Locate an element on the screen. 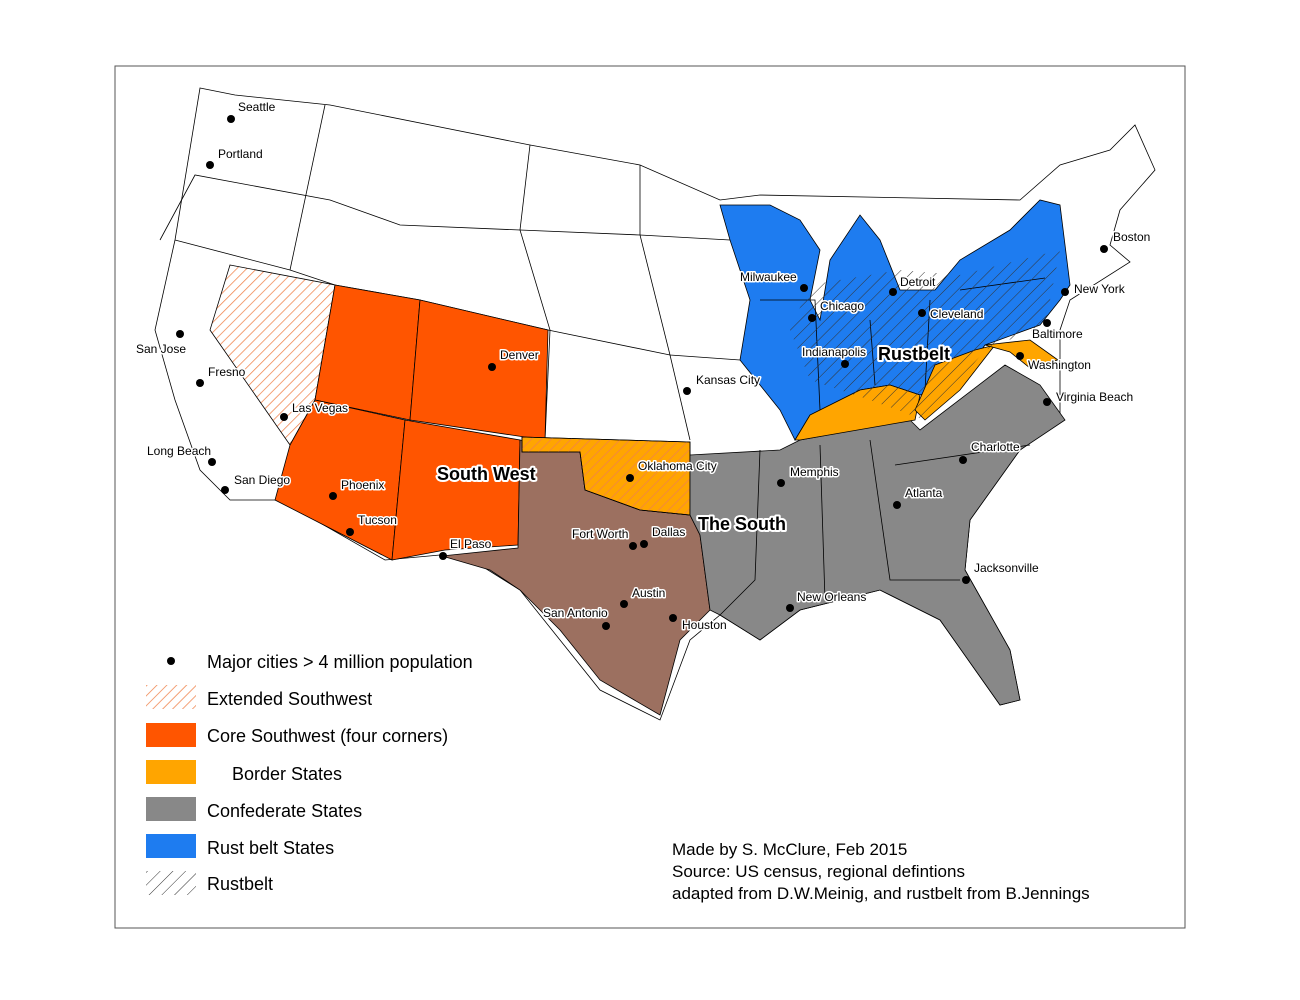 This screenshot has height=1000, width=1300. credit-line: Source: US census, regional defintions is located at coordinates (818, 871).